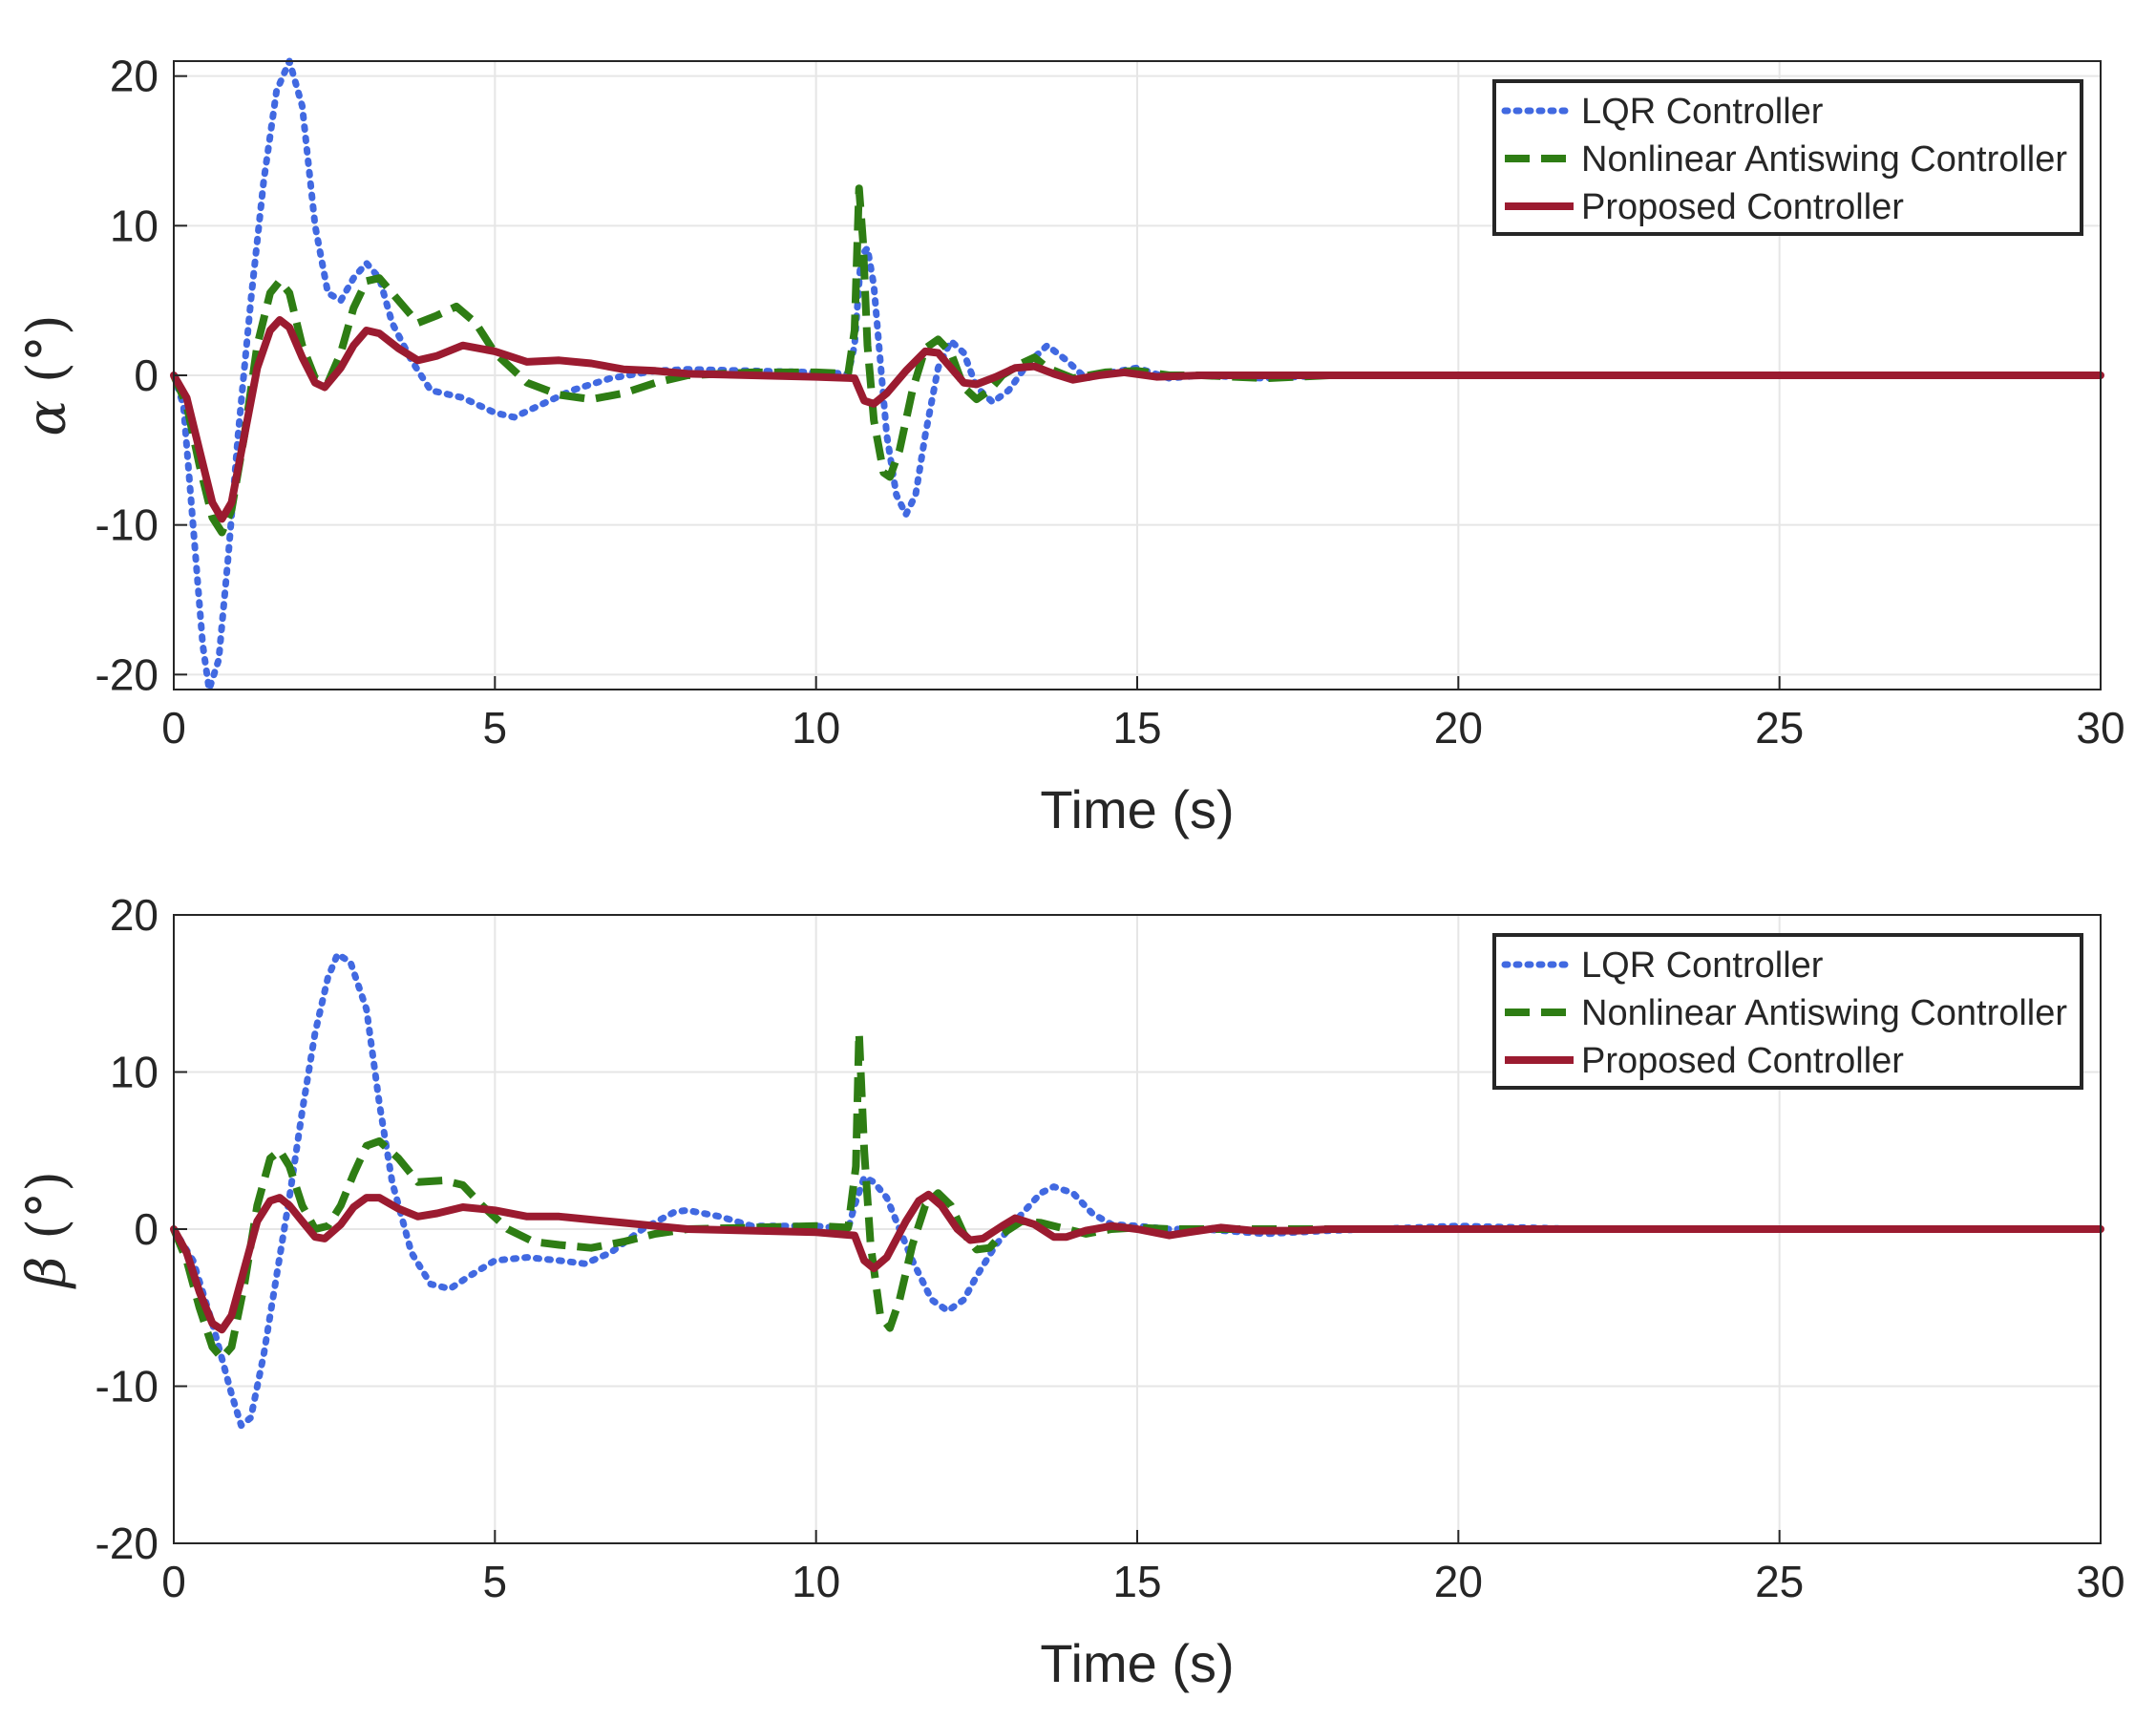  Describe the element at coordinates (127, 1543) in the screenshot. I see `beta-y-tick-label: -20` at that location.